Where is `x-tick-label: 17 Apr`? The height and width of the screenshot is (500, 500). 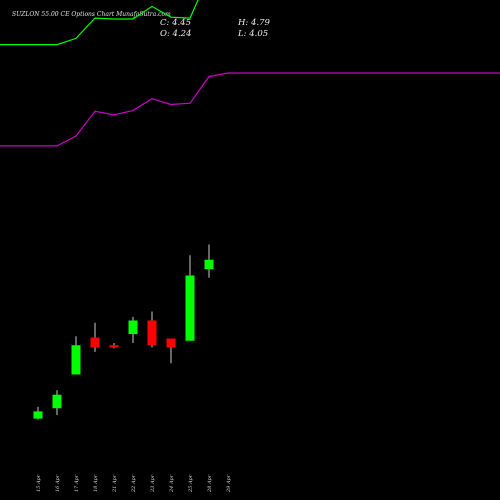
x-tick-label: 17 Apr is located at coordinates (77, 483).